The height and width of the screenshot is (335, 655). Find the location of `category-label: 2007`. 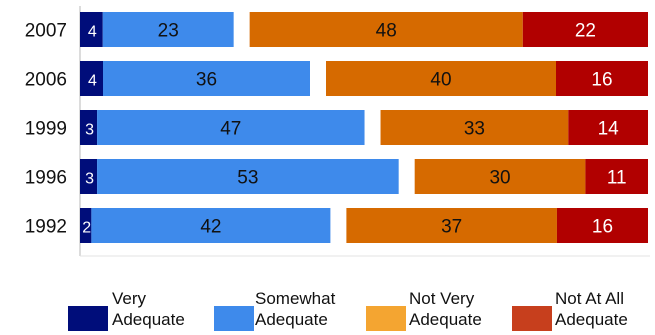

category-label: 2007 is located at coordinates (46, 31).